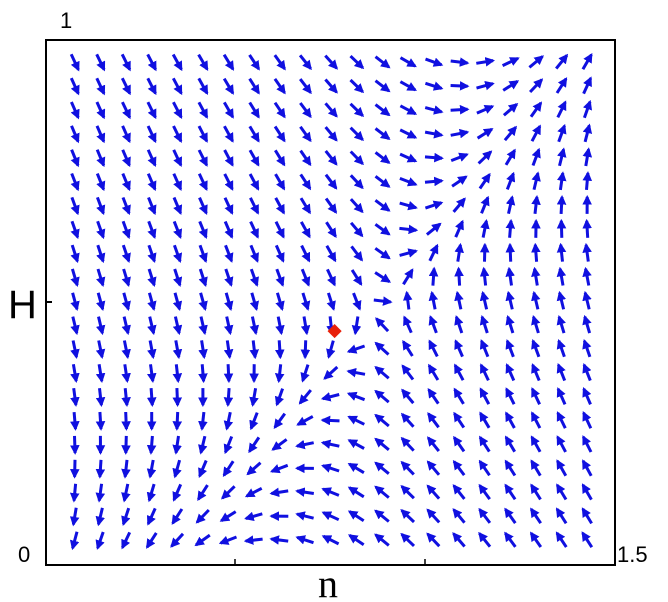 Image resolution: width=668 pixels, height=602 pixels. I want to click on equilibrium-point-marker, so click(334, 331).